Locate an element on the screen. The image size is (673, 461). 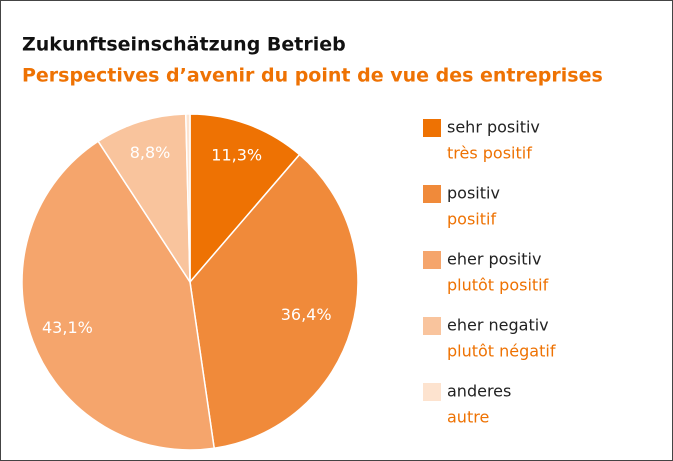
chart-title: Zukunftseinschätzung Betrieb is located at coordinates (184, 45).